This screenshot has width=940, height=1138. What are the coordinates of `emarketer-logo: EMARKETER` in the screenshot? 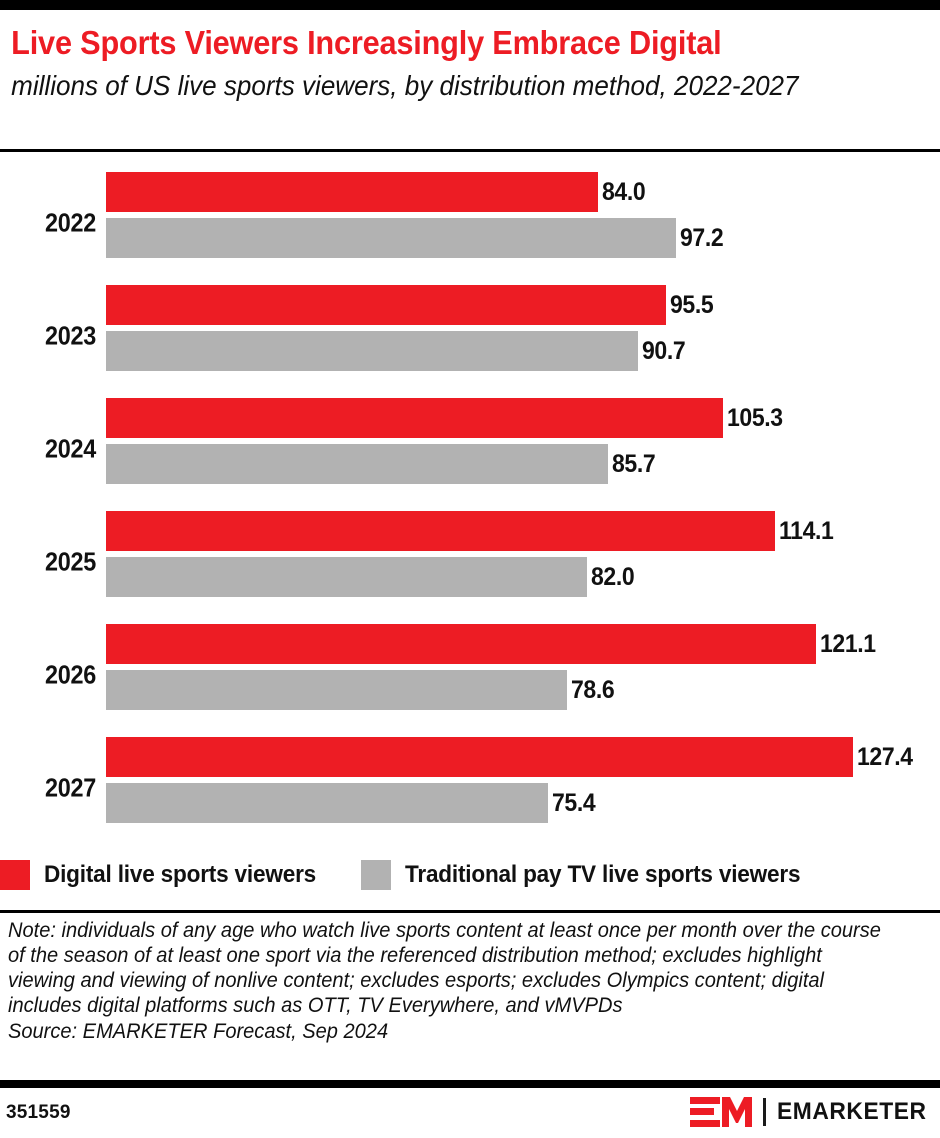 It's located at (811, 1112).